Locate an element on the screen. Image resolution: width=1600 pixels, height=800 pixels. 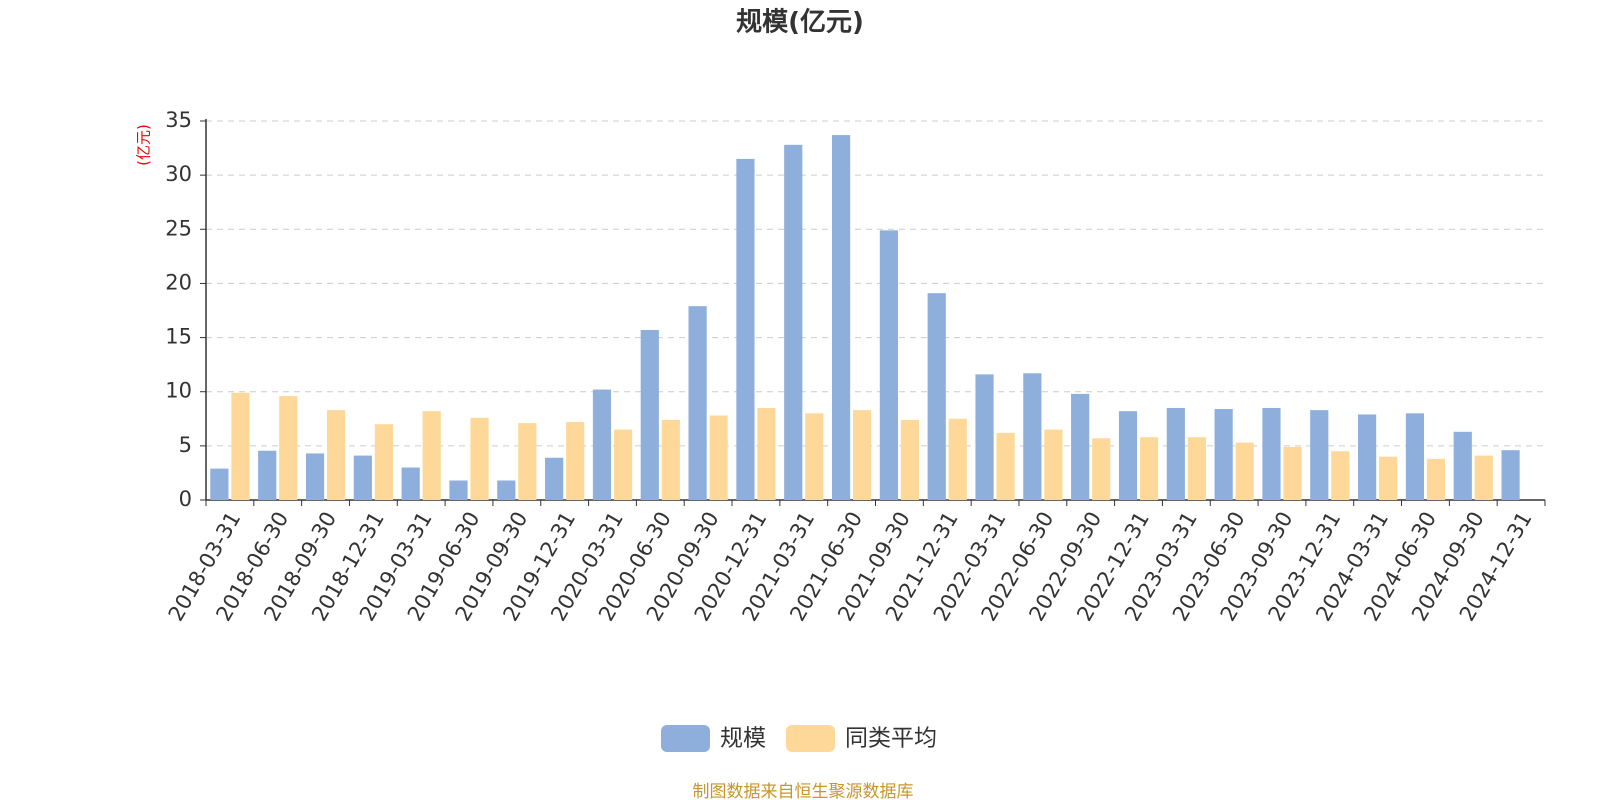
legend-label: 规模 is located at coordinates (743, 739).